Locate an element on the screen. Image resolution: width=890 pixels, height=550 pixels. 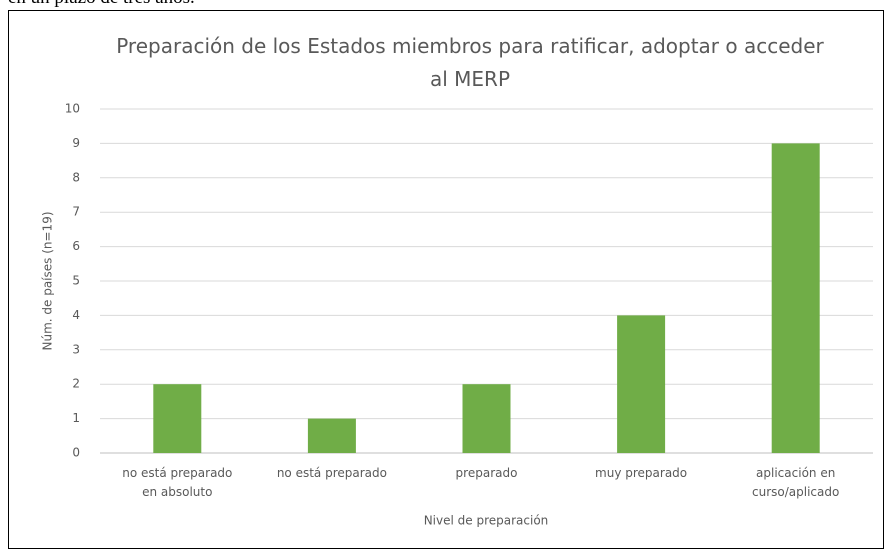
x-tick-label: aplicación en curso/aplicado is located at coordinates (796, 482).